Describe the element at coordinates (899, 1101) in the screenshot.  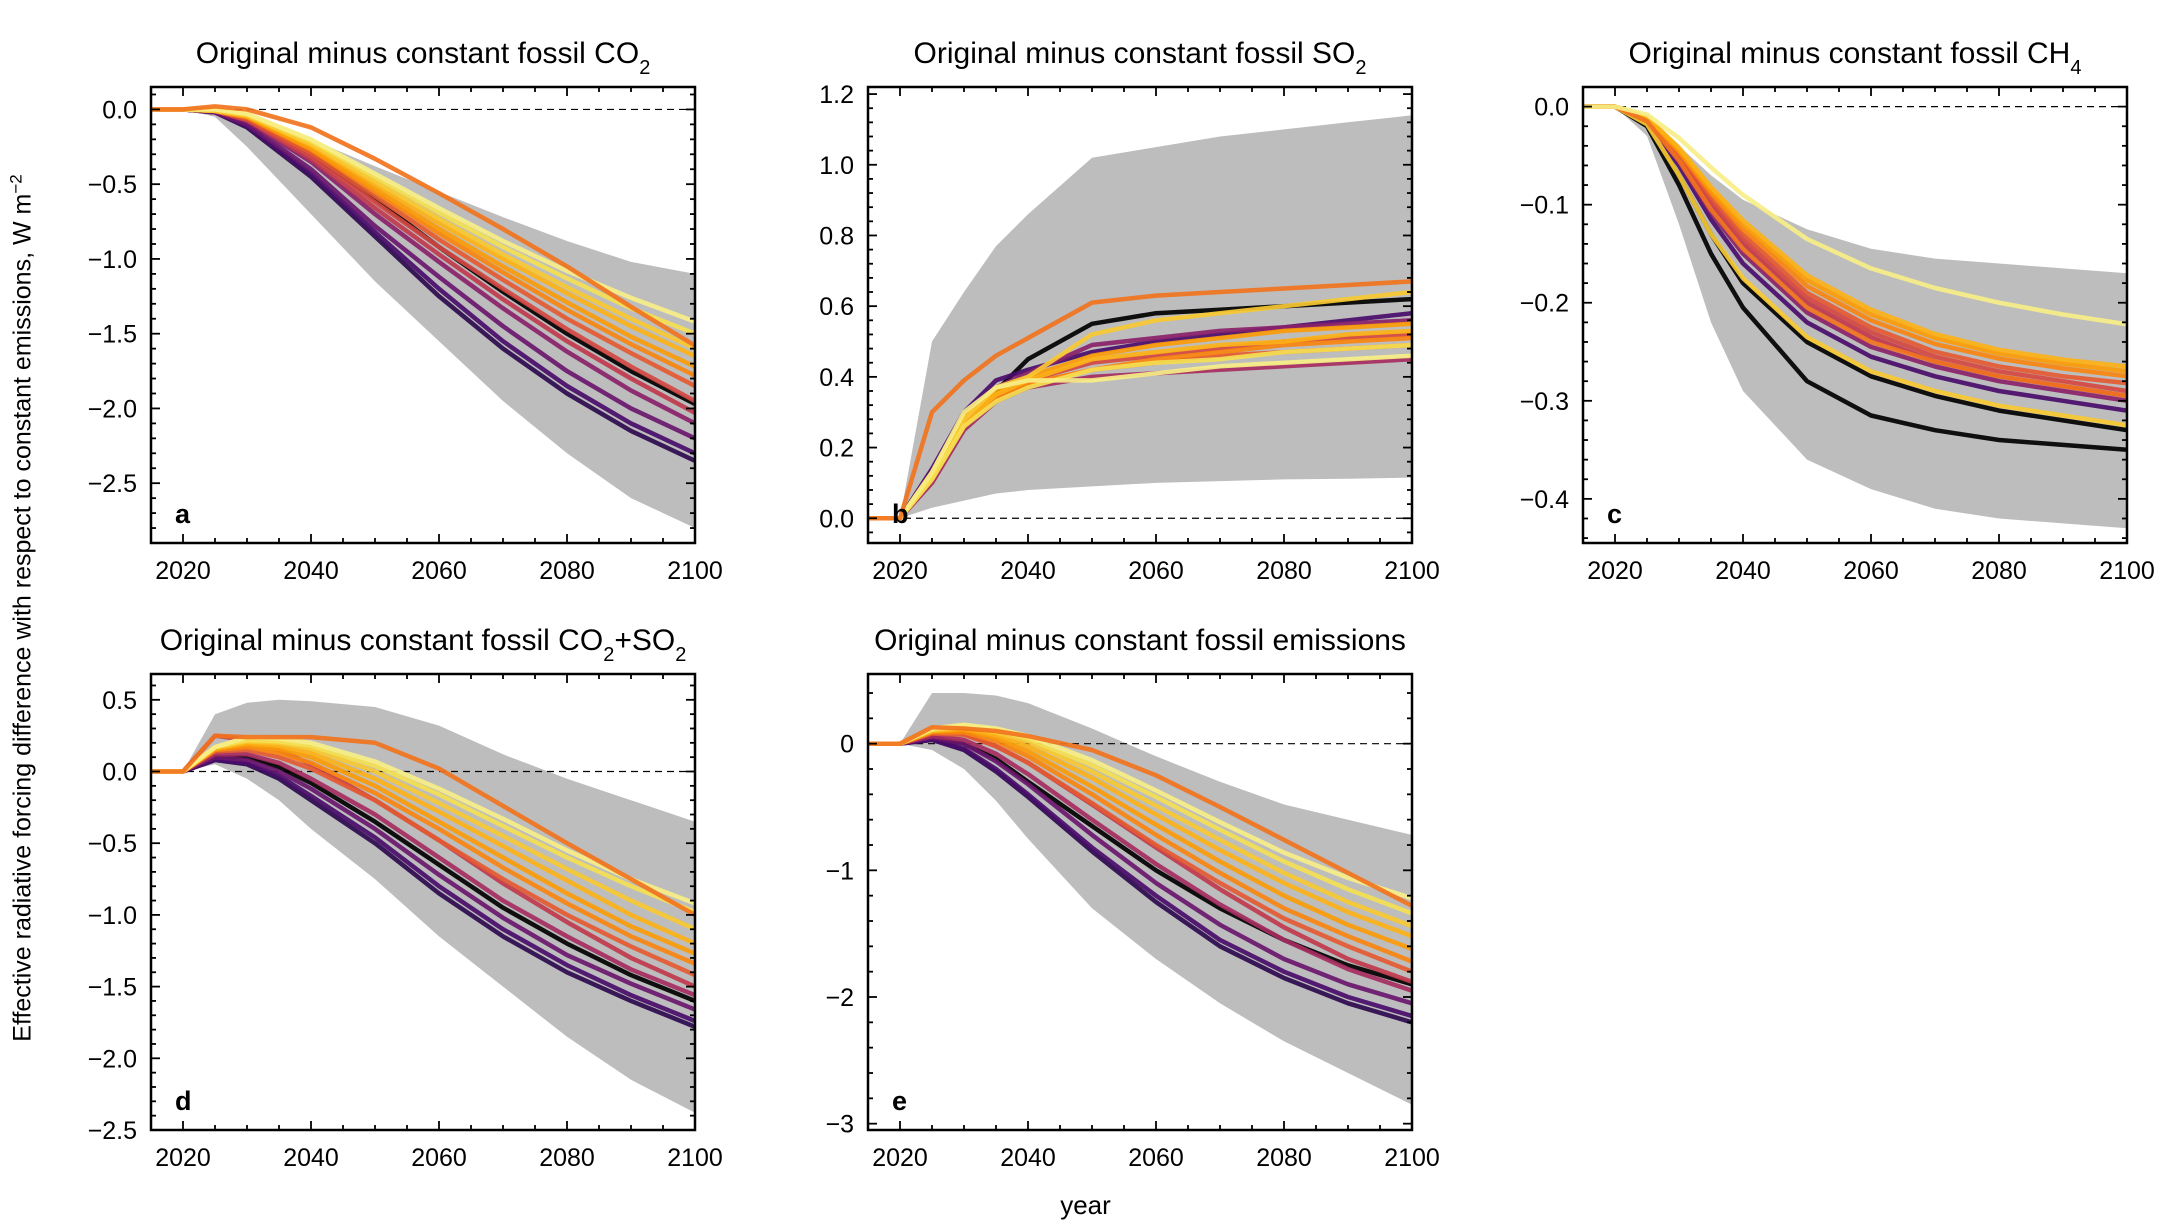
I see `panel-letter: e` at that location.